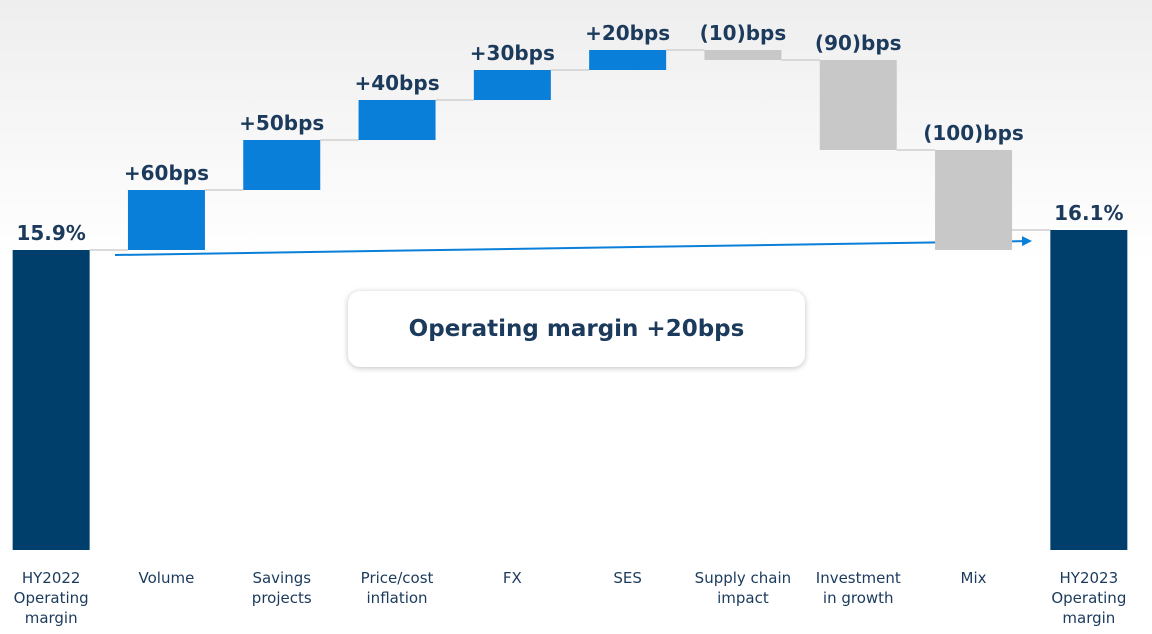 The width and height of the screenshot is (1152, 634). What do you see at coordinates (573, 246) in the screenshot?
I see `trend-arrow` at bounding box center [573, 246].